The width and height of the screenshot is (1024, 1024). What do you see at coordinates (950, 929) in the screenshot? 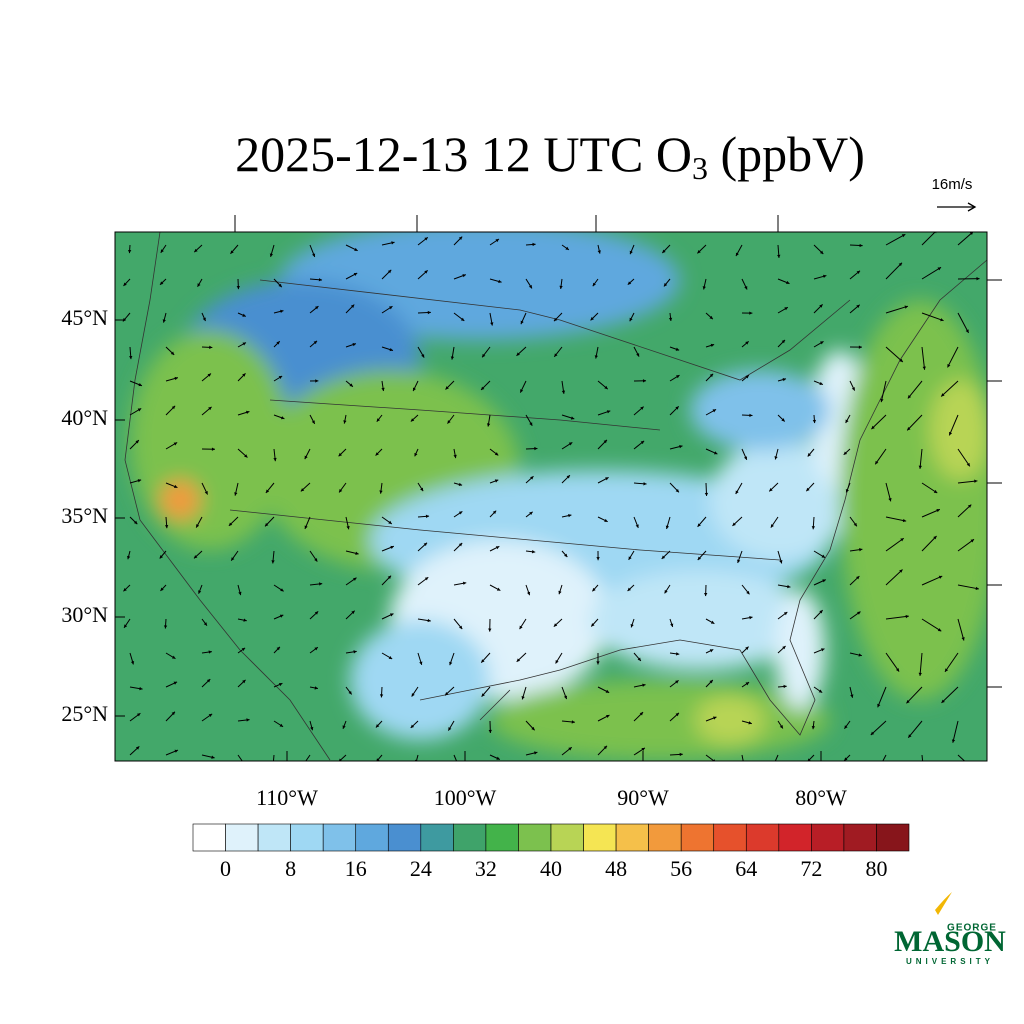
I see `logo: GEORGE MASON UNIVERSITY` at bounding box center [950, 929].